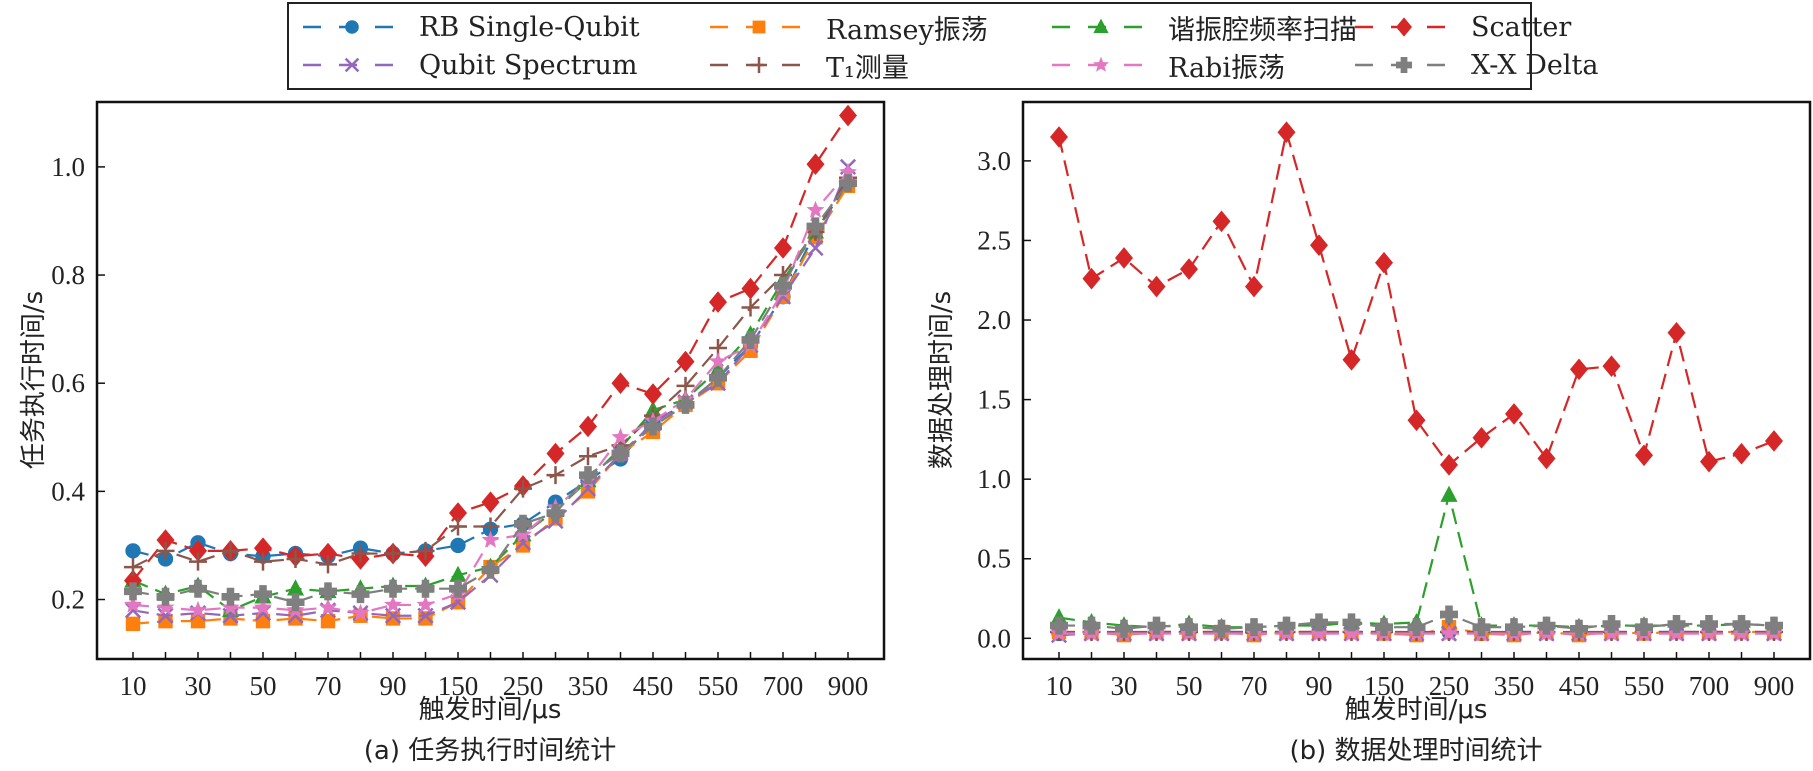 This screenshot has height=771, width=1813. I want to click on legend-item-resonator: 谐振腔频率扫描, so click(1201, 28).